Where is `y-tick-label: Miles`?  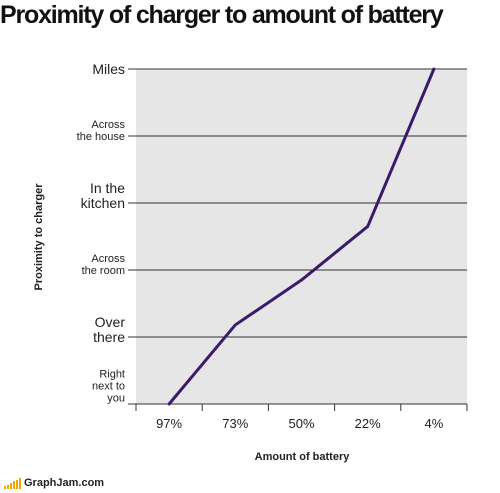 y-tick-label: Miles is located at coordinates (108, 69).